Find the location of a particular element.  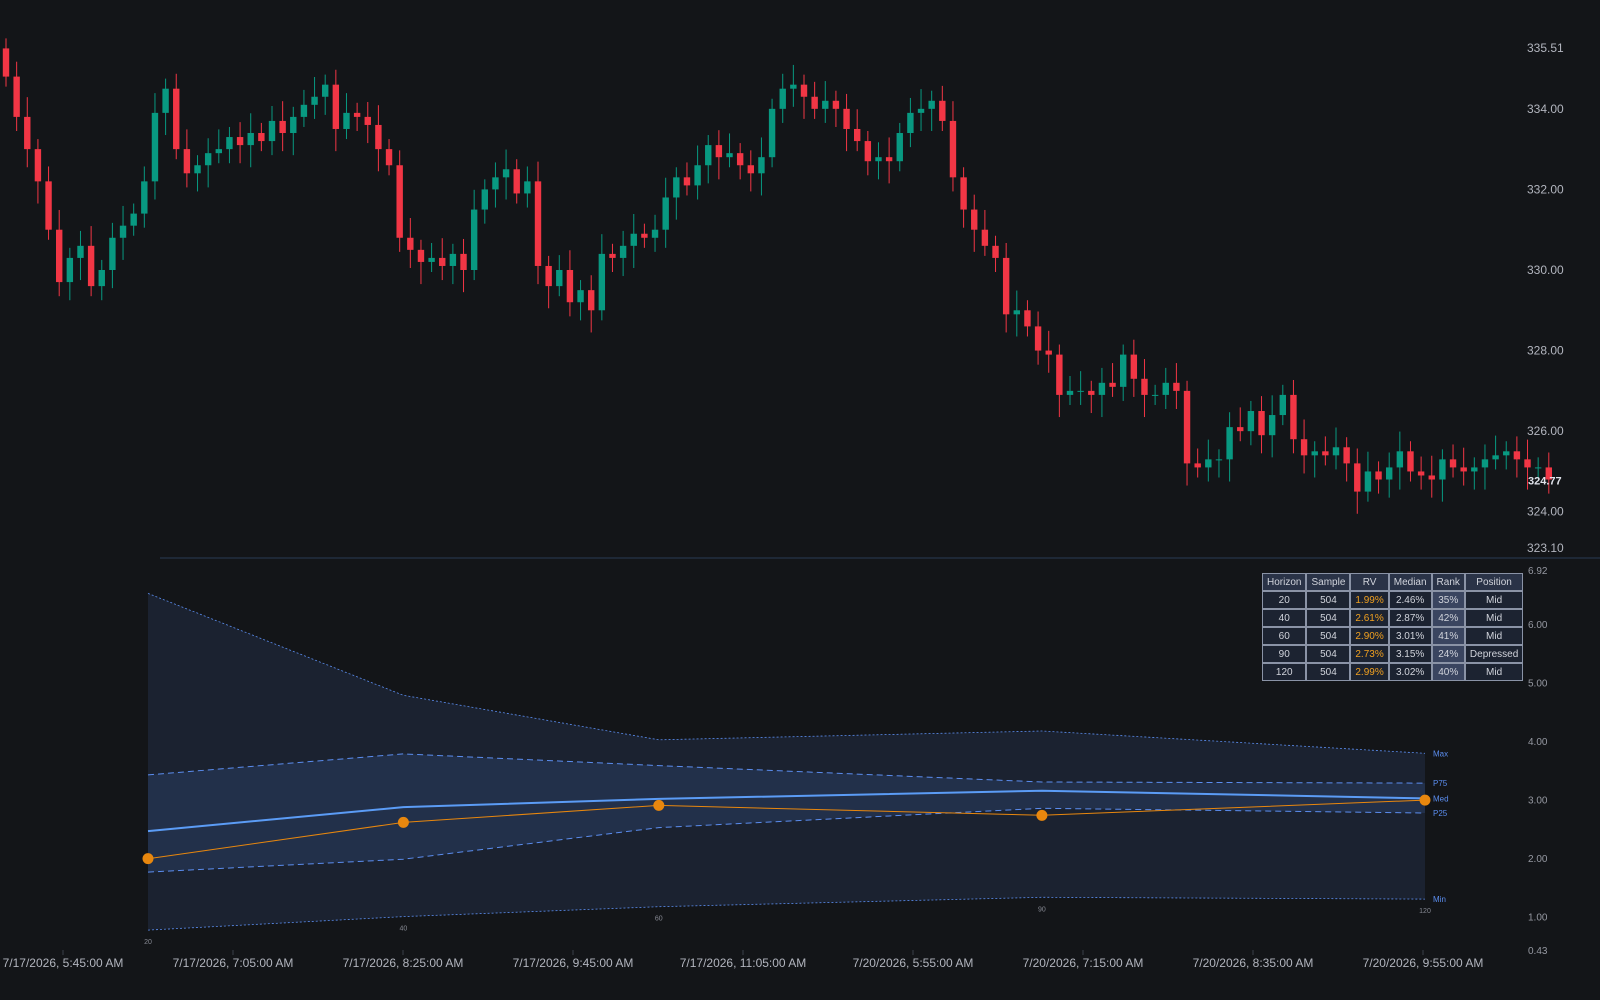

horizon-tick-label: 60 is located at coordinates (659, 919).